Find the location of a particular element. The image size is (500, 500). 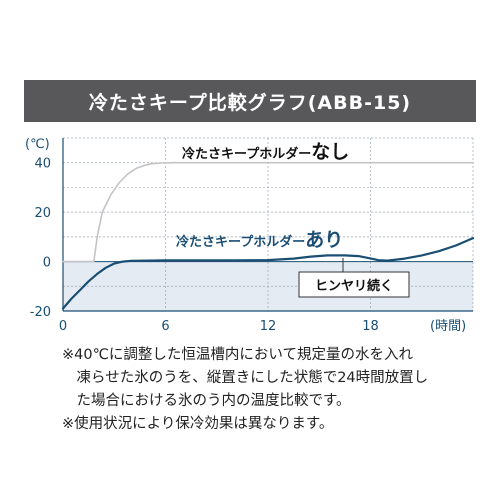

note-line-3: た場合における氷のう内の温度比較です。 is located at coordinates (206, 401).